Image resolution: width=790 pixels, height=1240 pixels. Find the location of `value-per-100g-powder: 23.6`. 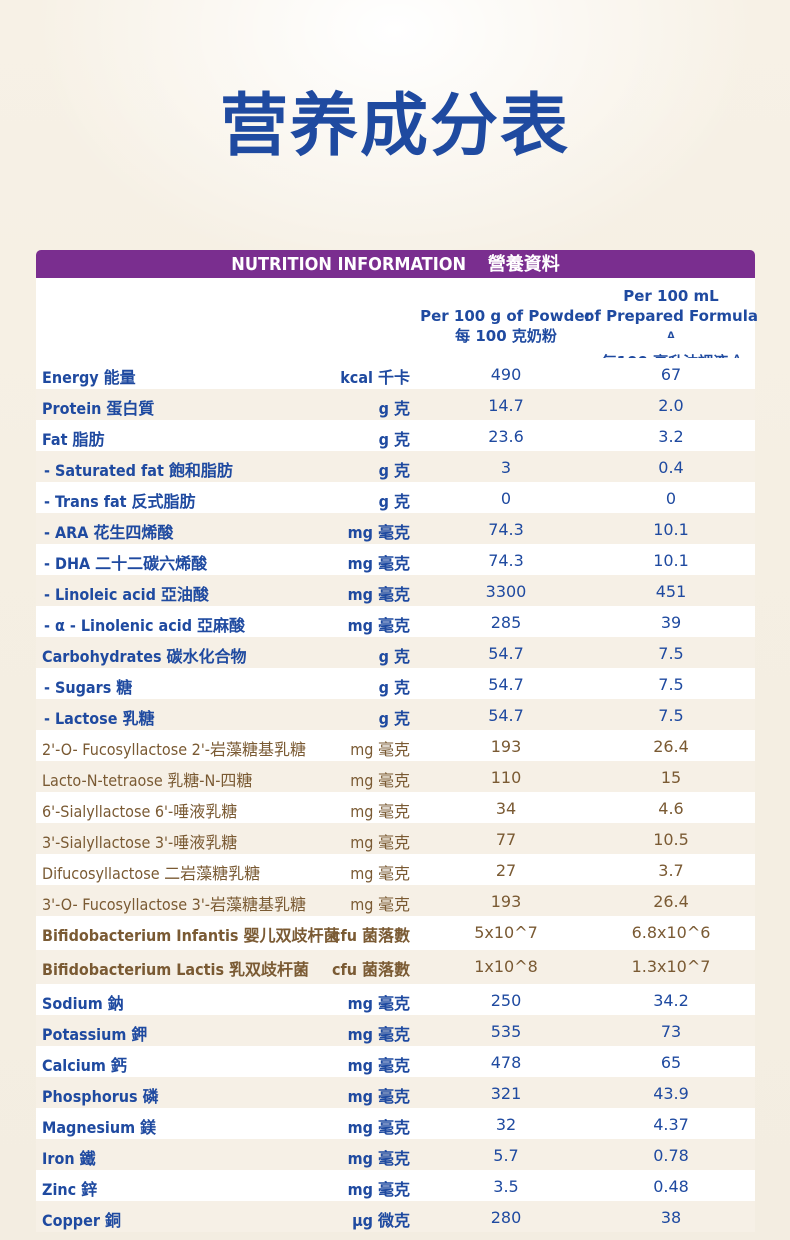

value-per-100g-powder: 23.6 is located at coordinates (506, 436).